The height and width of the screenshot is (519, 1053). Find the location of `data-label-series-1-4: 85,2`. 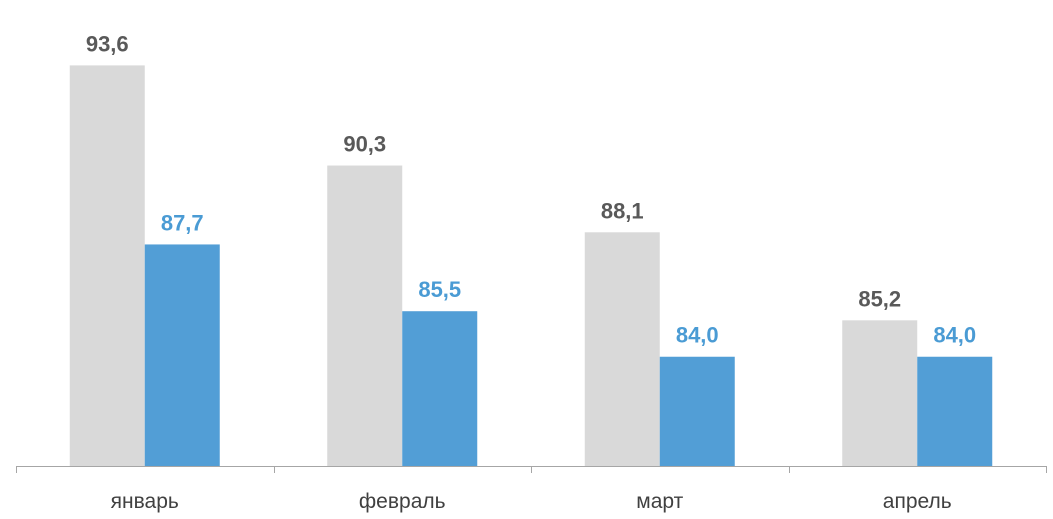

data-label-series-1-4: 85,2 is located at coordinates (879, 298).